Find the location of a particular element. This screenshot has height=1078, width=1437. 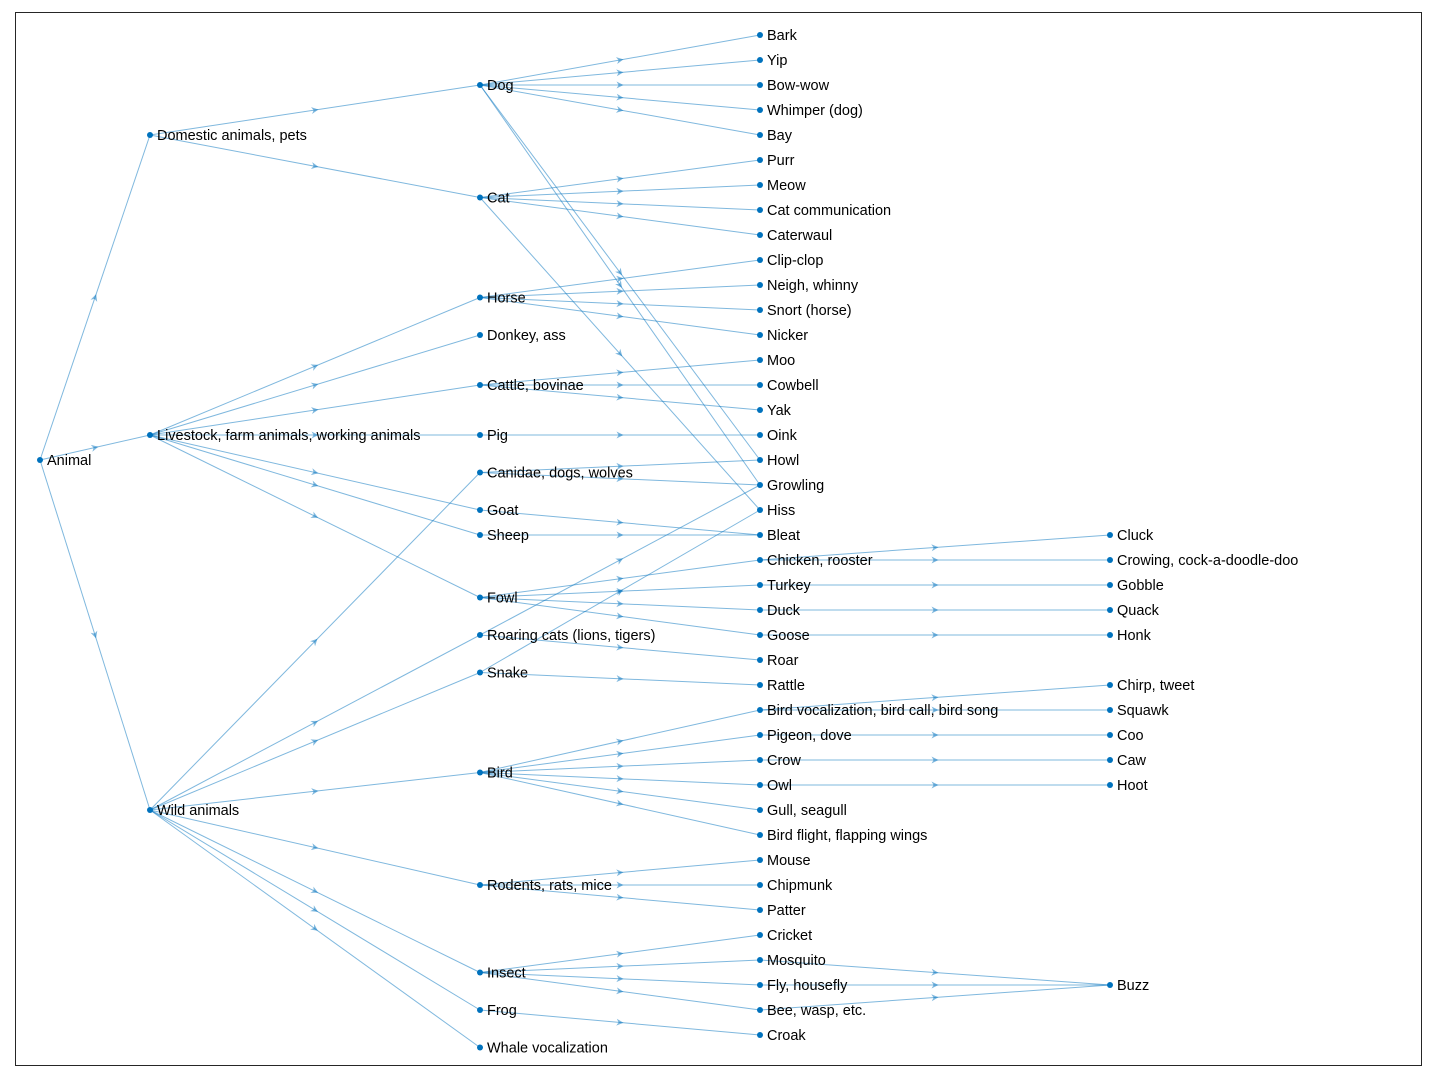

node-mosquito is located at coordinates (760, 960).